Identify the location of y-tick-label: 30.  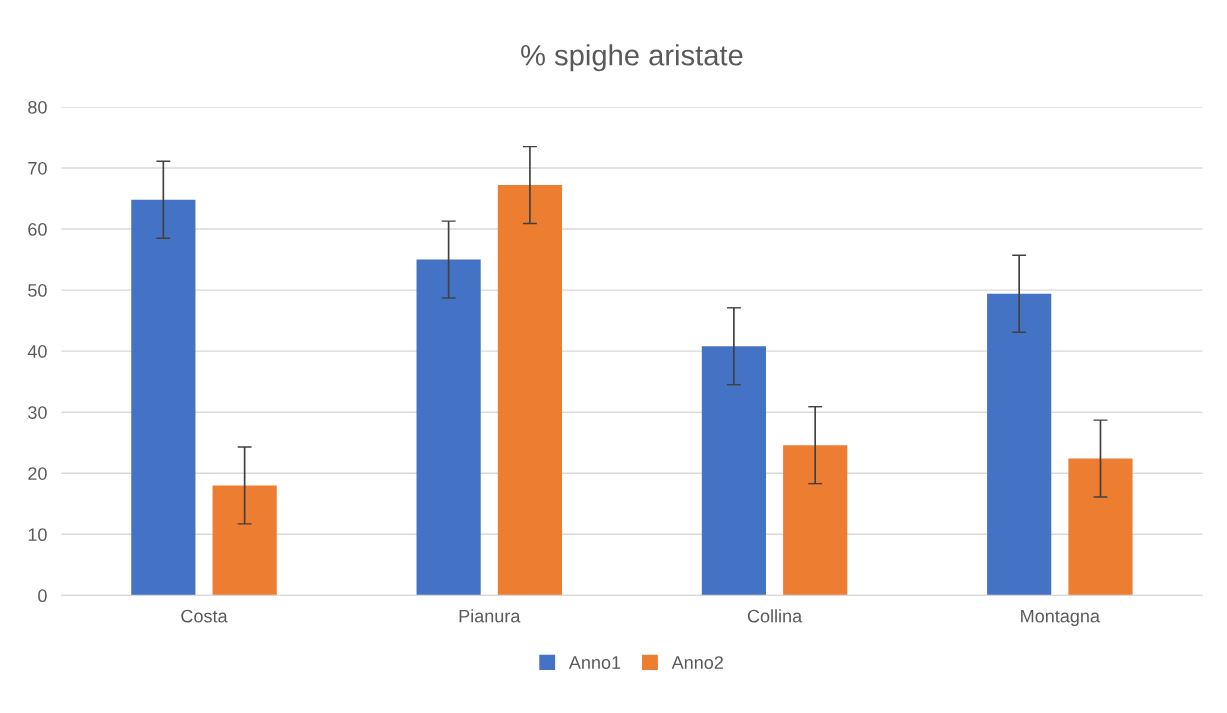
(37, 412).